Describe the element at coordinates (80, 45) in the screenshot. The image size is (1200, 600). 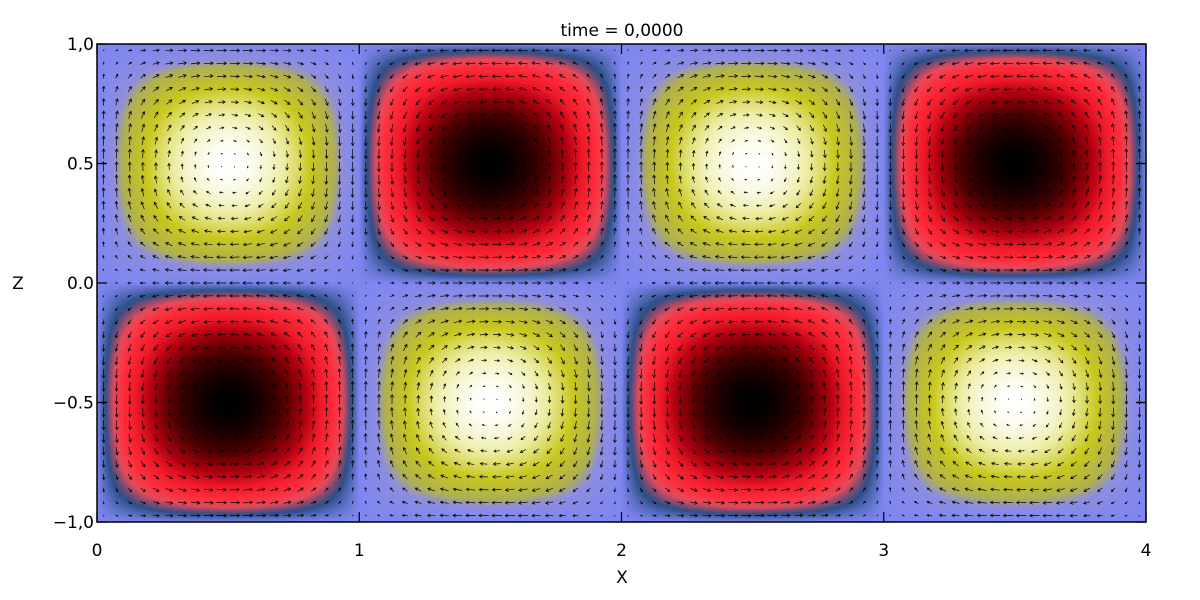
I see `y-tick-label: 1,0` at that location.